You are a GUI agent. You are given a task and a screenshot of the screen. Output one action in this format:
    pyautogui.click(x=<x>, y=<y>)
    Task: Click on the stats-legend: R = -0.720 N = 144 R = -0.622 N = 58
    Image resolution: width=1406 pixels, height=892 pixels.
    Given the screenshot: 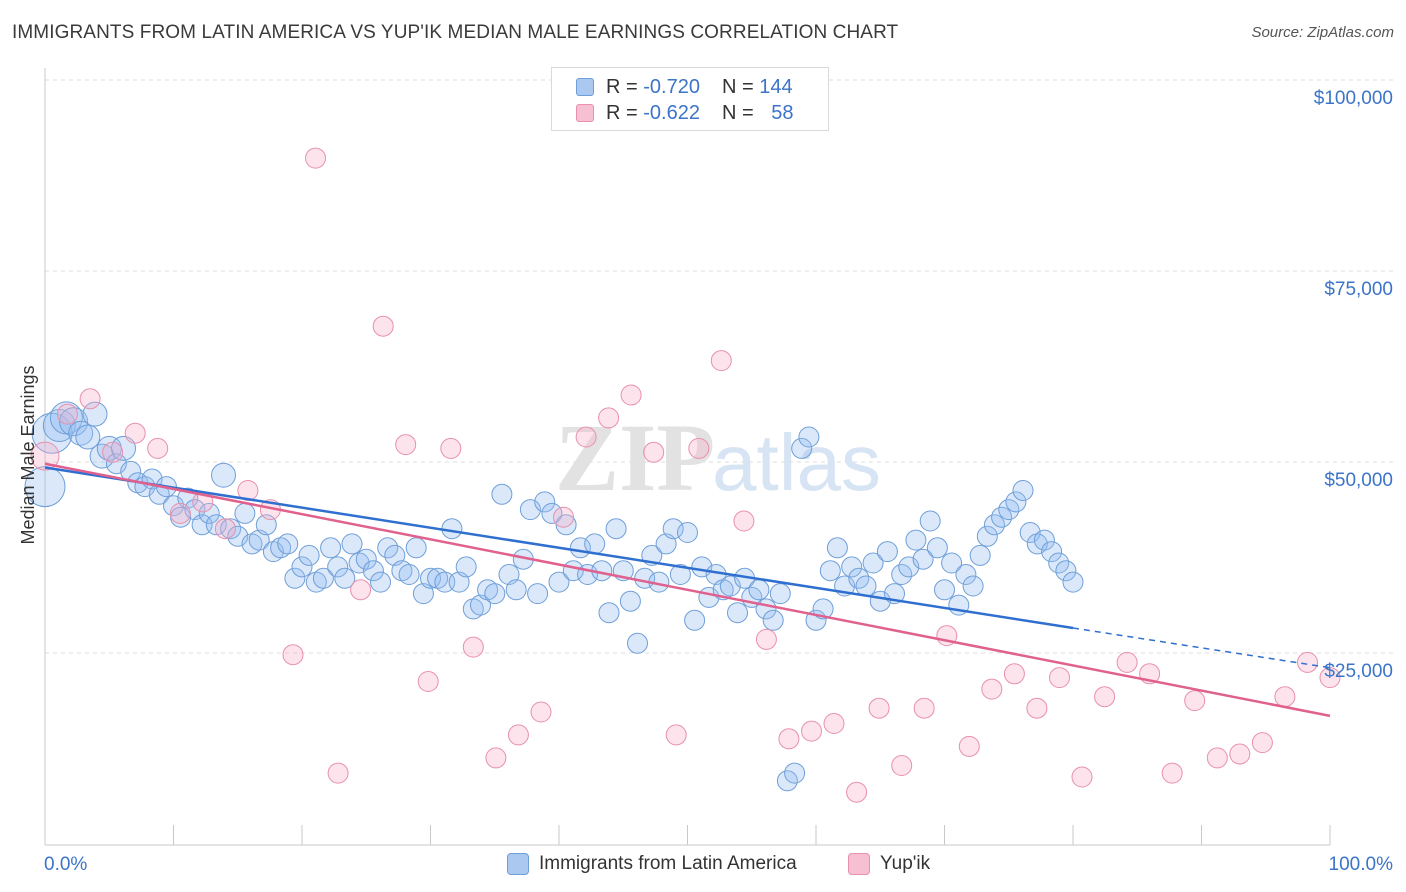 What is the action you would take?
    pyautogui.click(x=690, y=99)
    